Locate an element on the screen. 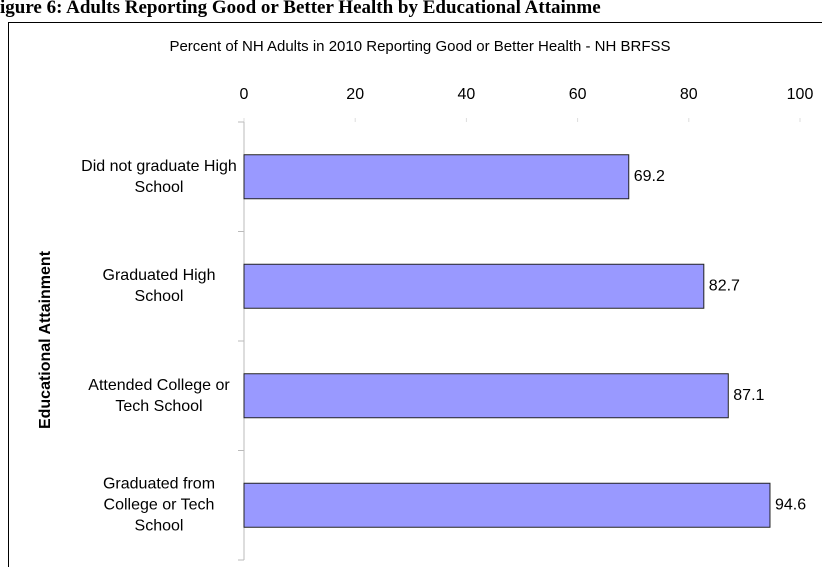 Image resolution: width=822 pixels, height=567 pixels. value-label: 94.6 is located at coordinates (790, 504).